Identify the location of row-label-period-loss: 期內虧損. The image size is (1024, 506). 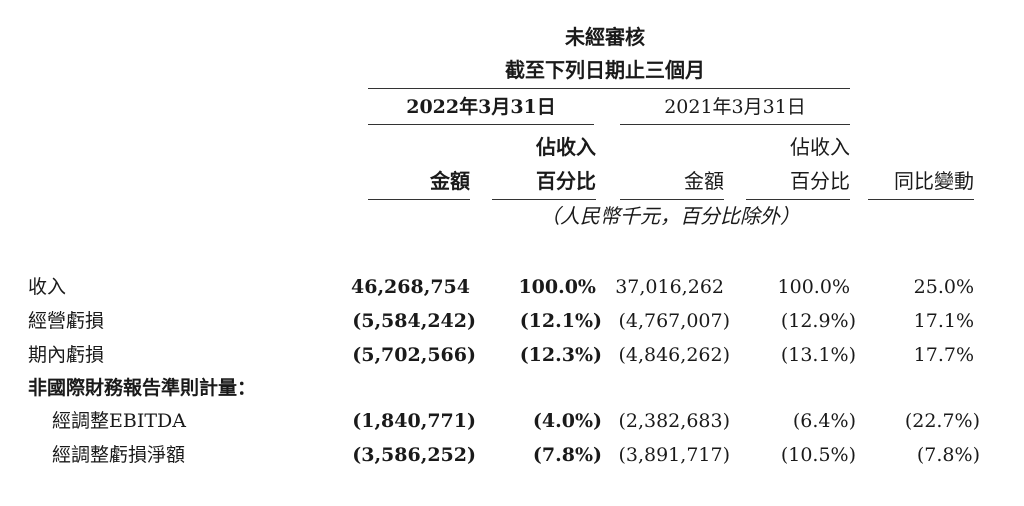
(66, 355).